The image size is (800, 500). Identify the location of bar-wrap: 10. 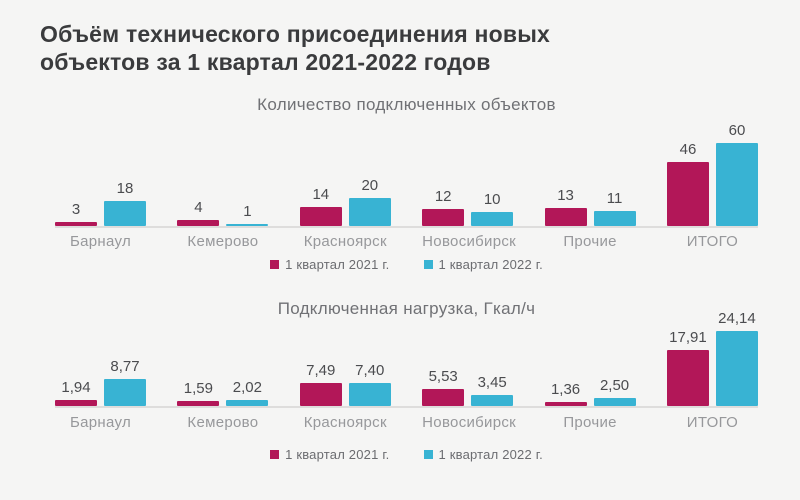
(492, 208).